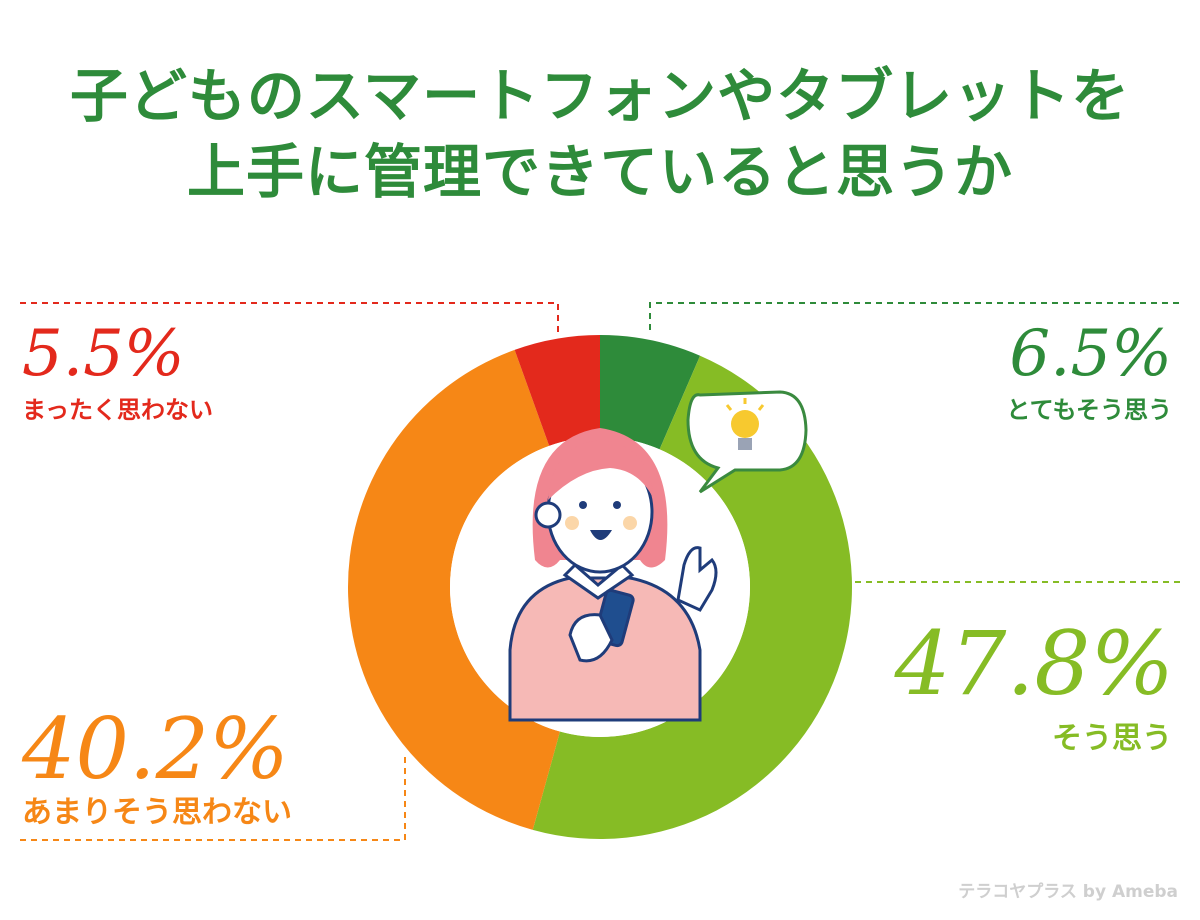 The image size is (1200, 920). I want to click on center-illustration, so click(629, 563).